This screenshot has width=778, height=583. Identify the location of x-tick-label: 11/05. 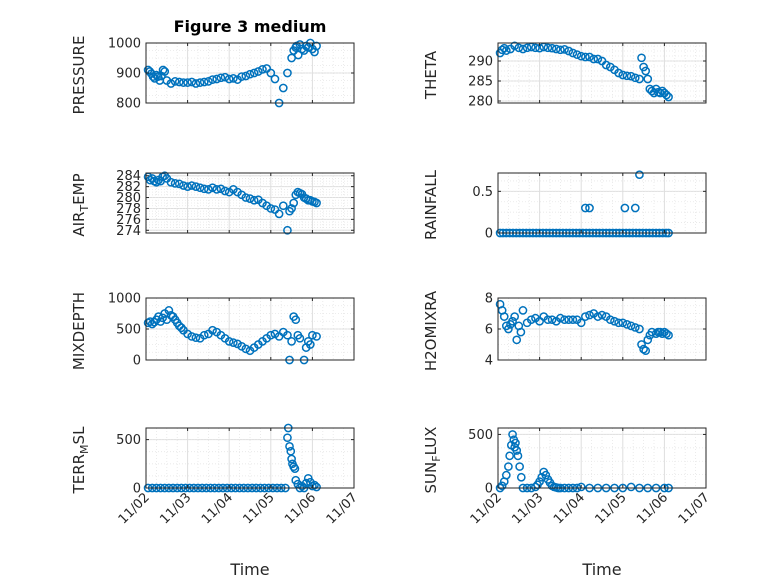
(259, 508).